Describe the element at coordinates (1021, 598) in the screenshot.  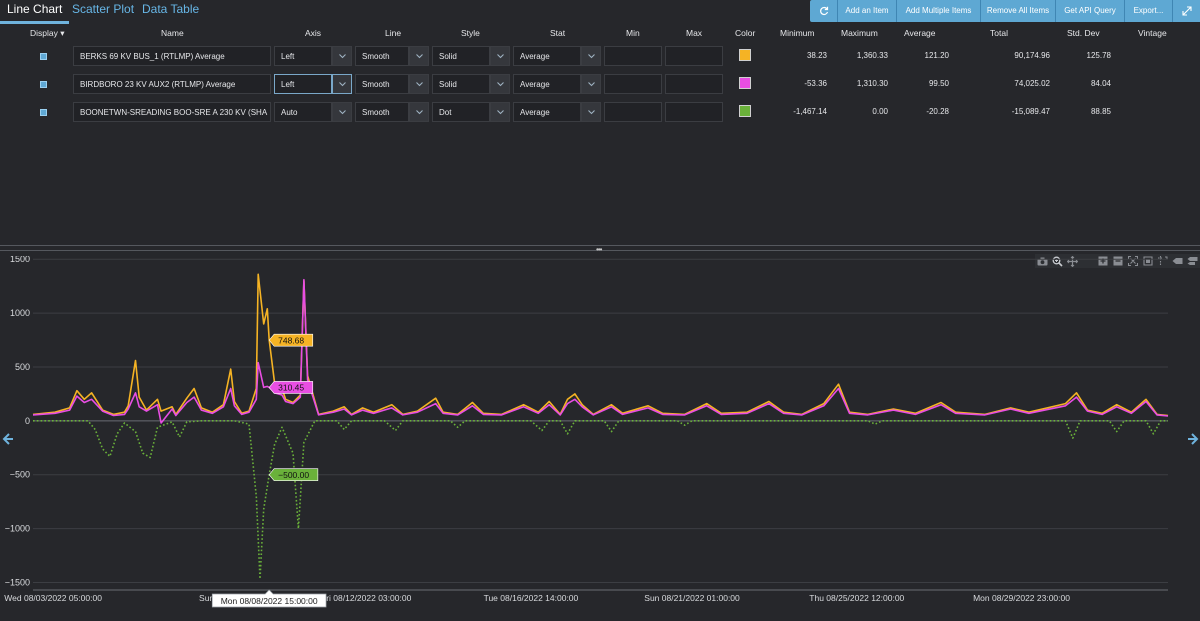
I see `x-tick-label: Mon 08/29/2022 23:00:00` at that location.